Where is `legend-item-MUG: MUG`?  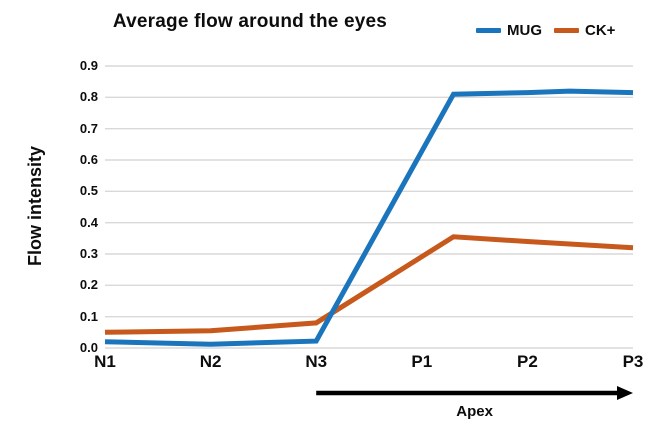 legend-item-MUG: MUG is located at coordinates (509, 30).